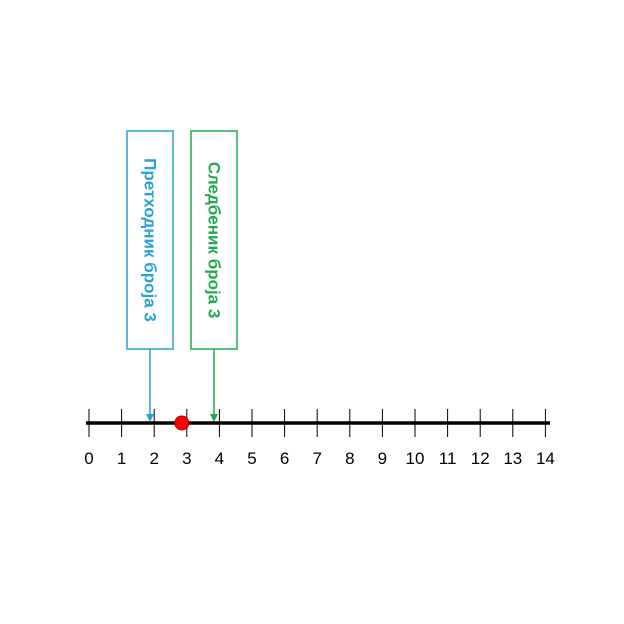 The height and width of the screenshot is (624, 624). Describe the element at coordinates (219, 458) in the screenshot. I see `tick-label-4: 4` at that location.